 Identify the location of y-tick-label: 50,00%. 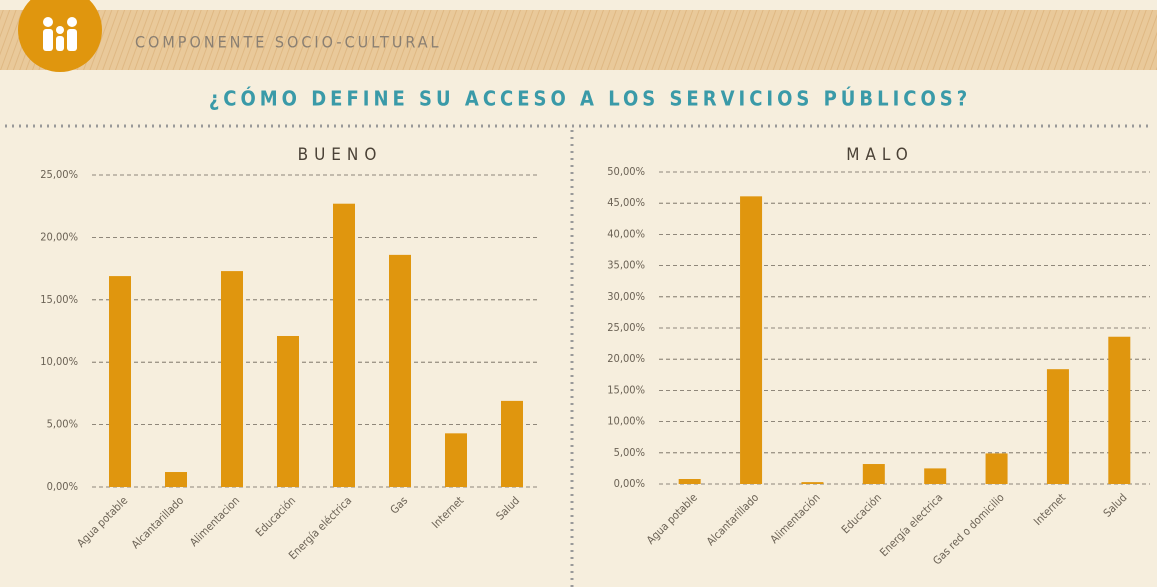
(626, 171).